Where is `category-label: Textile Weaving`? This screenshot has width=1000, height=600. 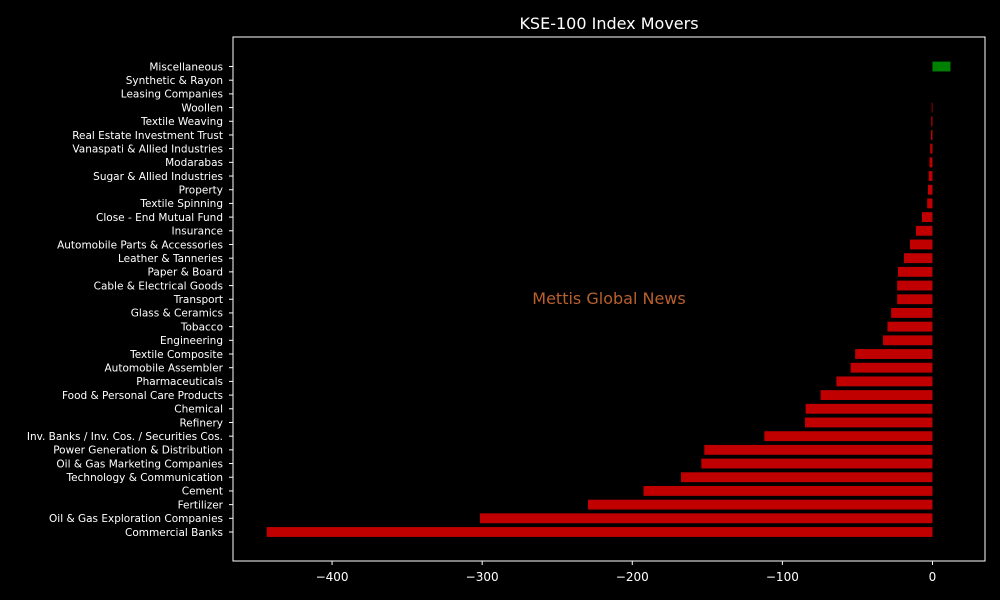
category-label: Textile Weaving is located at coordinates (181, 122).